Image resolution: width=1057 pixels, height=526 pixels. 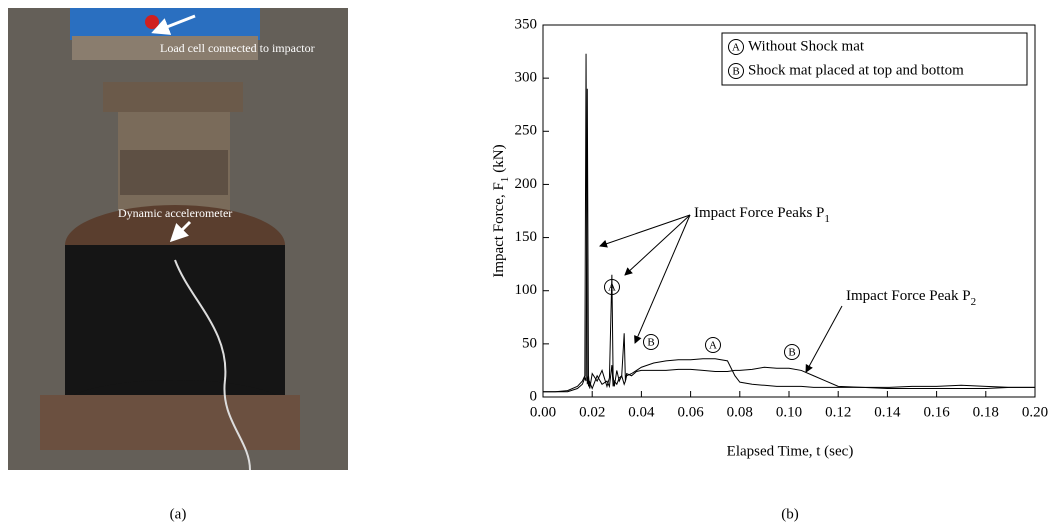 I want to click on x-tick-label: 0.00, so click(x=543, y=412).